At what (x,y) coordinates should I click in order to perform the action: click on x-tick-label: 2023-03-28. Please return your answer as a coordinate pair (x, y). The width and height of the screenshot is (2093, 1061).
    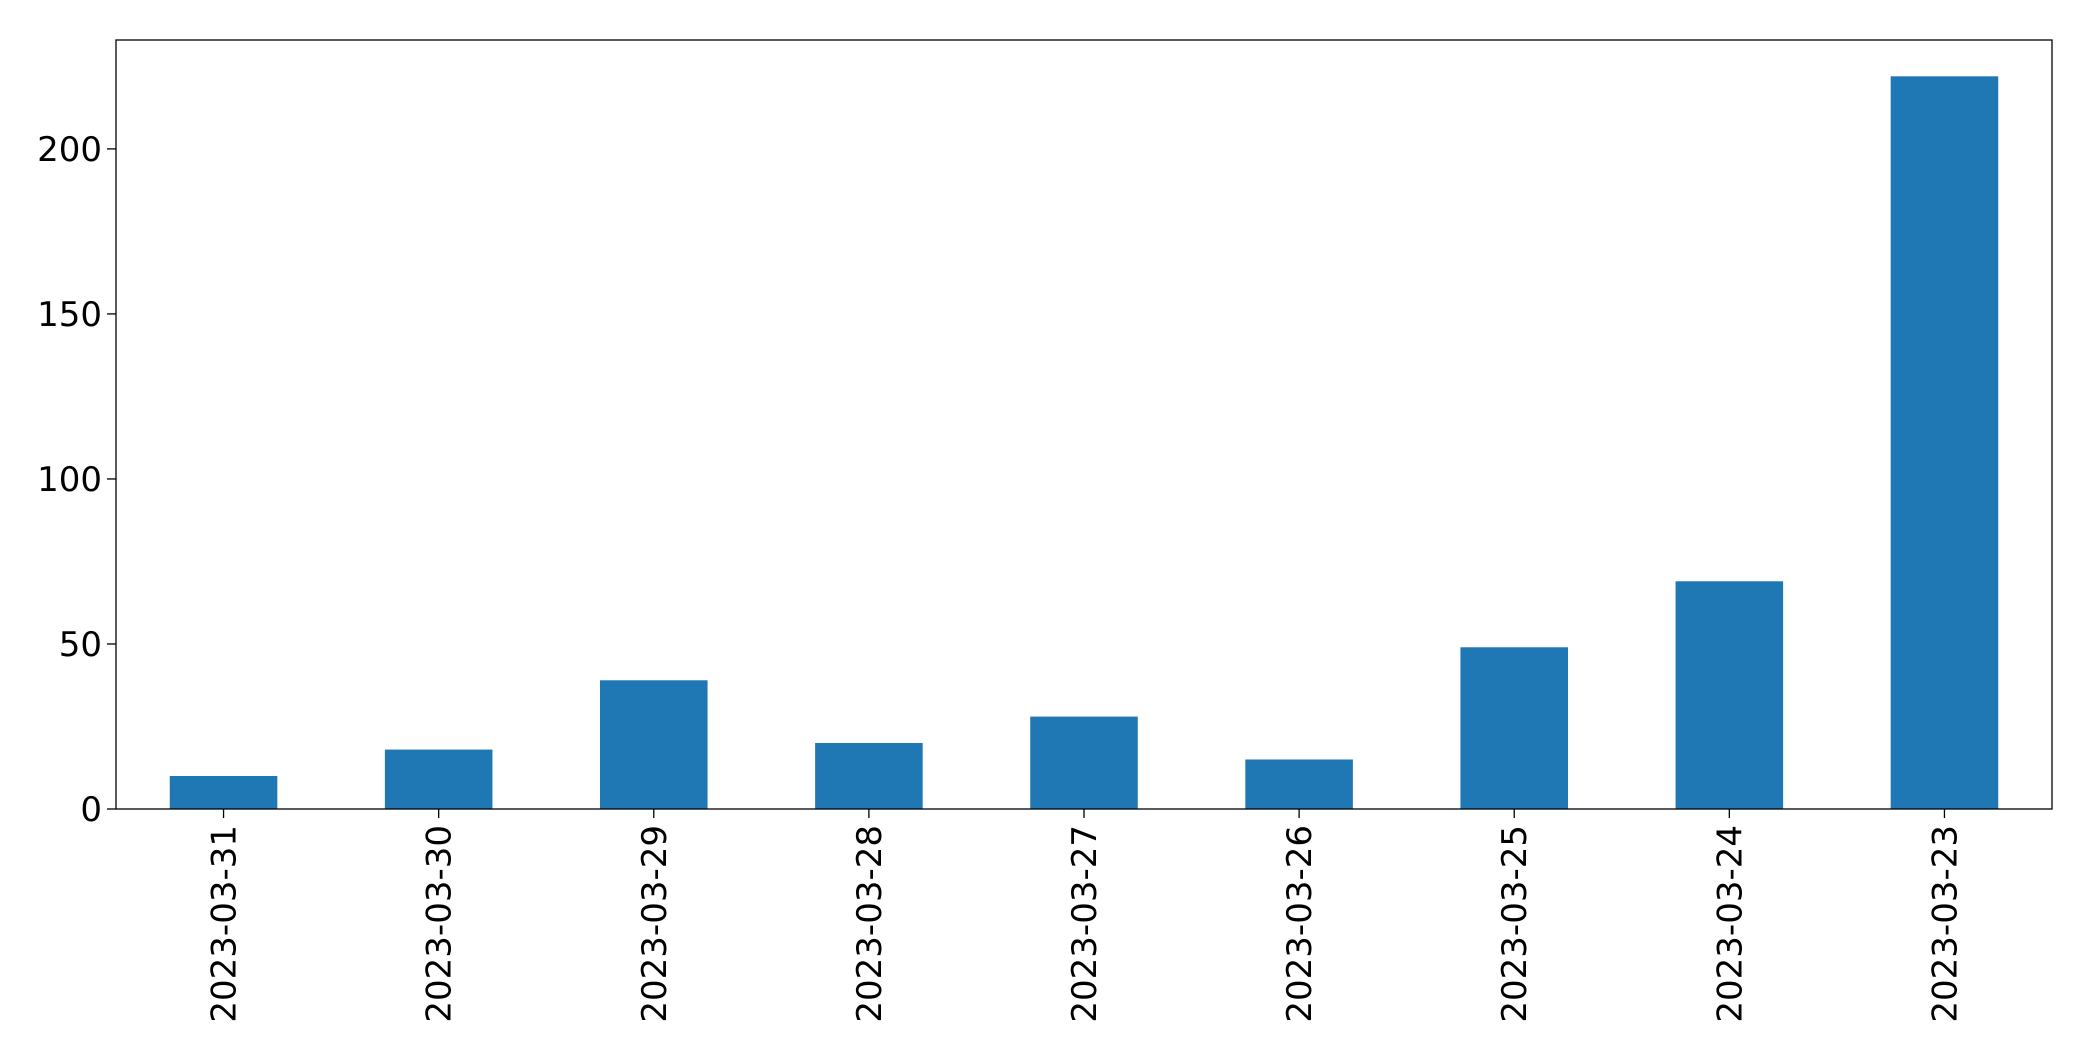
    Looking at the image, I should click on (870, 924).